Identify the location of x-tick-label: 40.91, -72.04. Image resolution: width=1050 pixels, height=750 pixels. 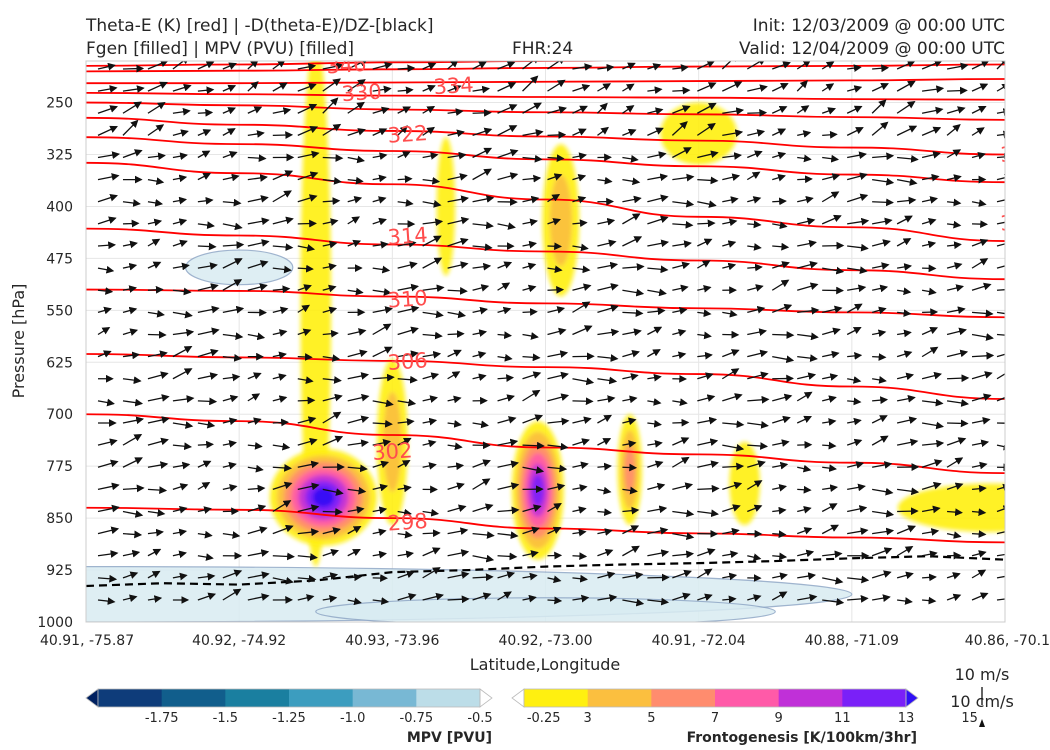
(699, 641).